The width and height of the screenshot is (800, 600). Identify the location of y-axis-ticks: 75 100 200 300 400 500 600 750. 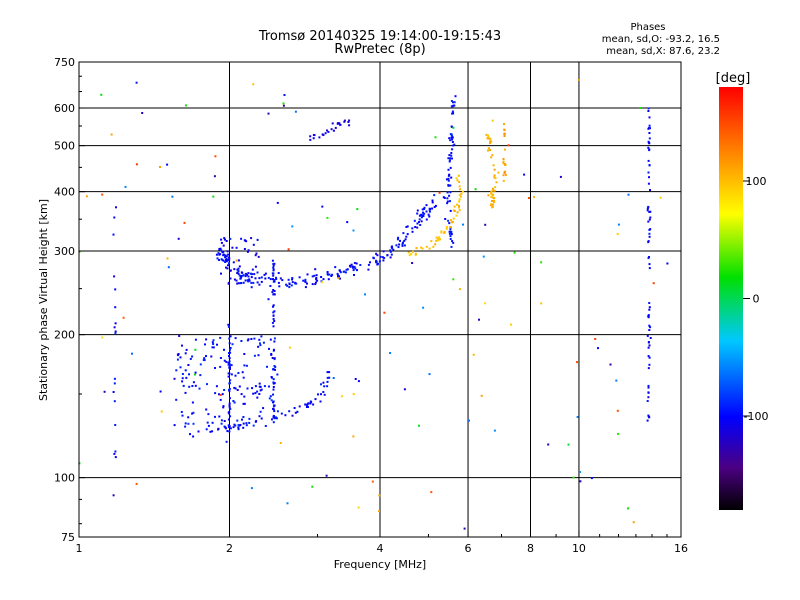
(69, 300).